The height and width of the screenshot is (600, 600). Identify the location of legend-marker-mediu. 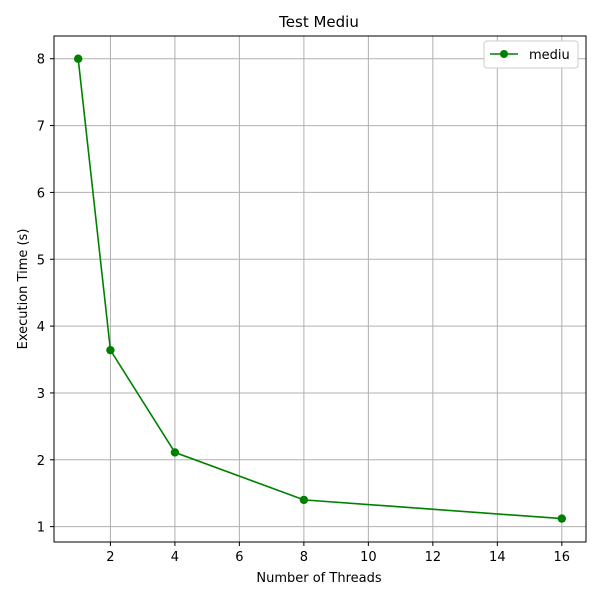
(504, 54).